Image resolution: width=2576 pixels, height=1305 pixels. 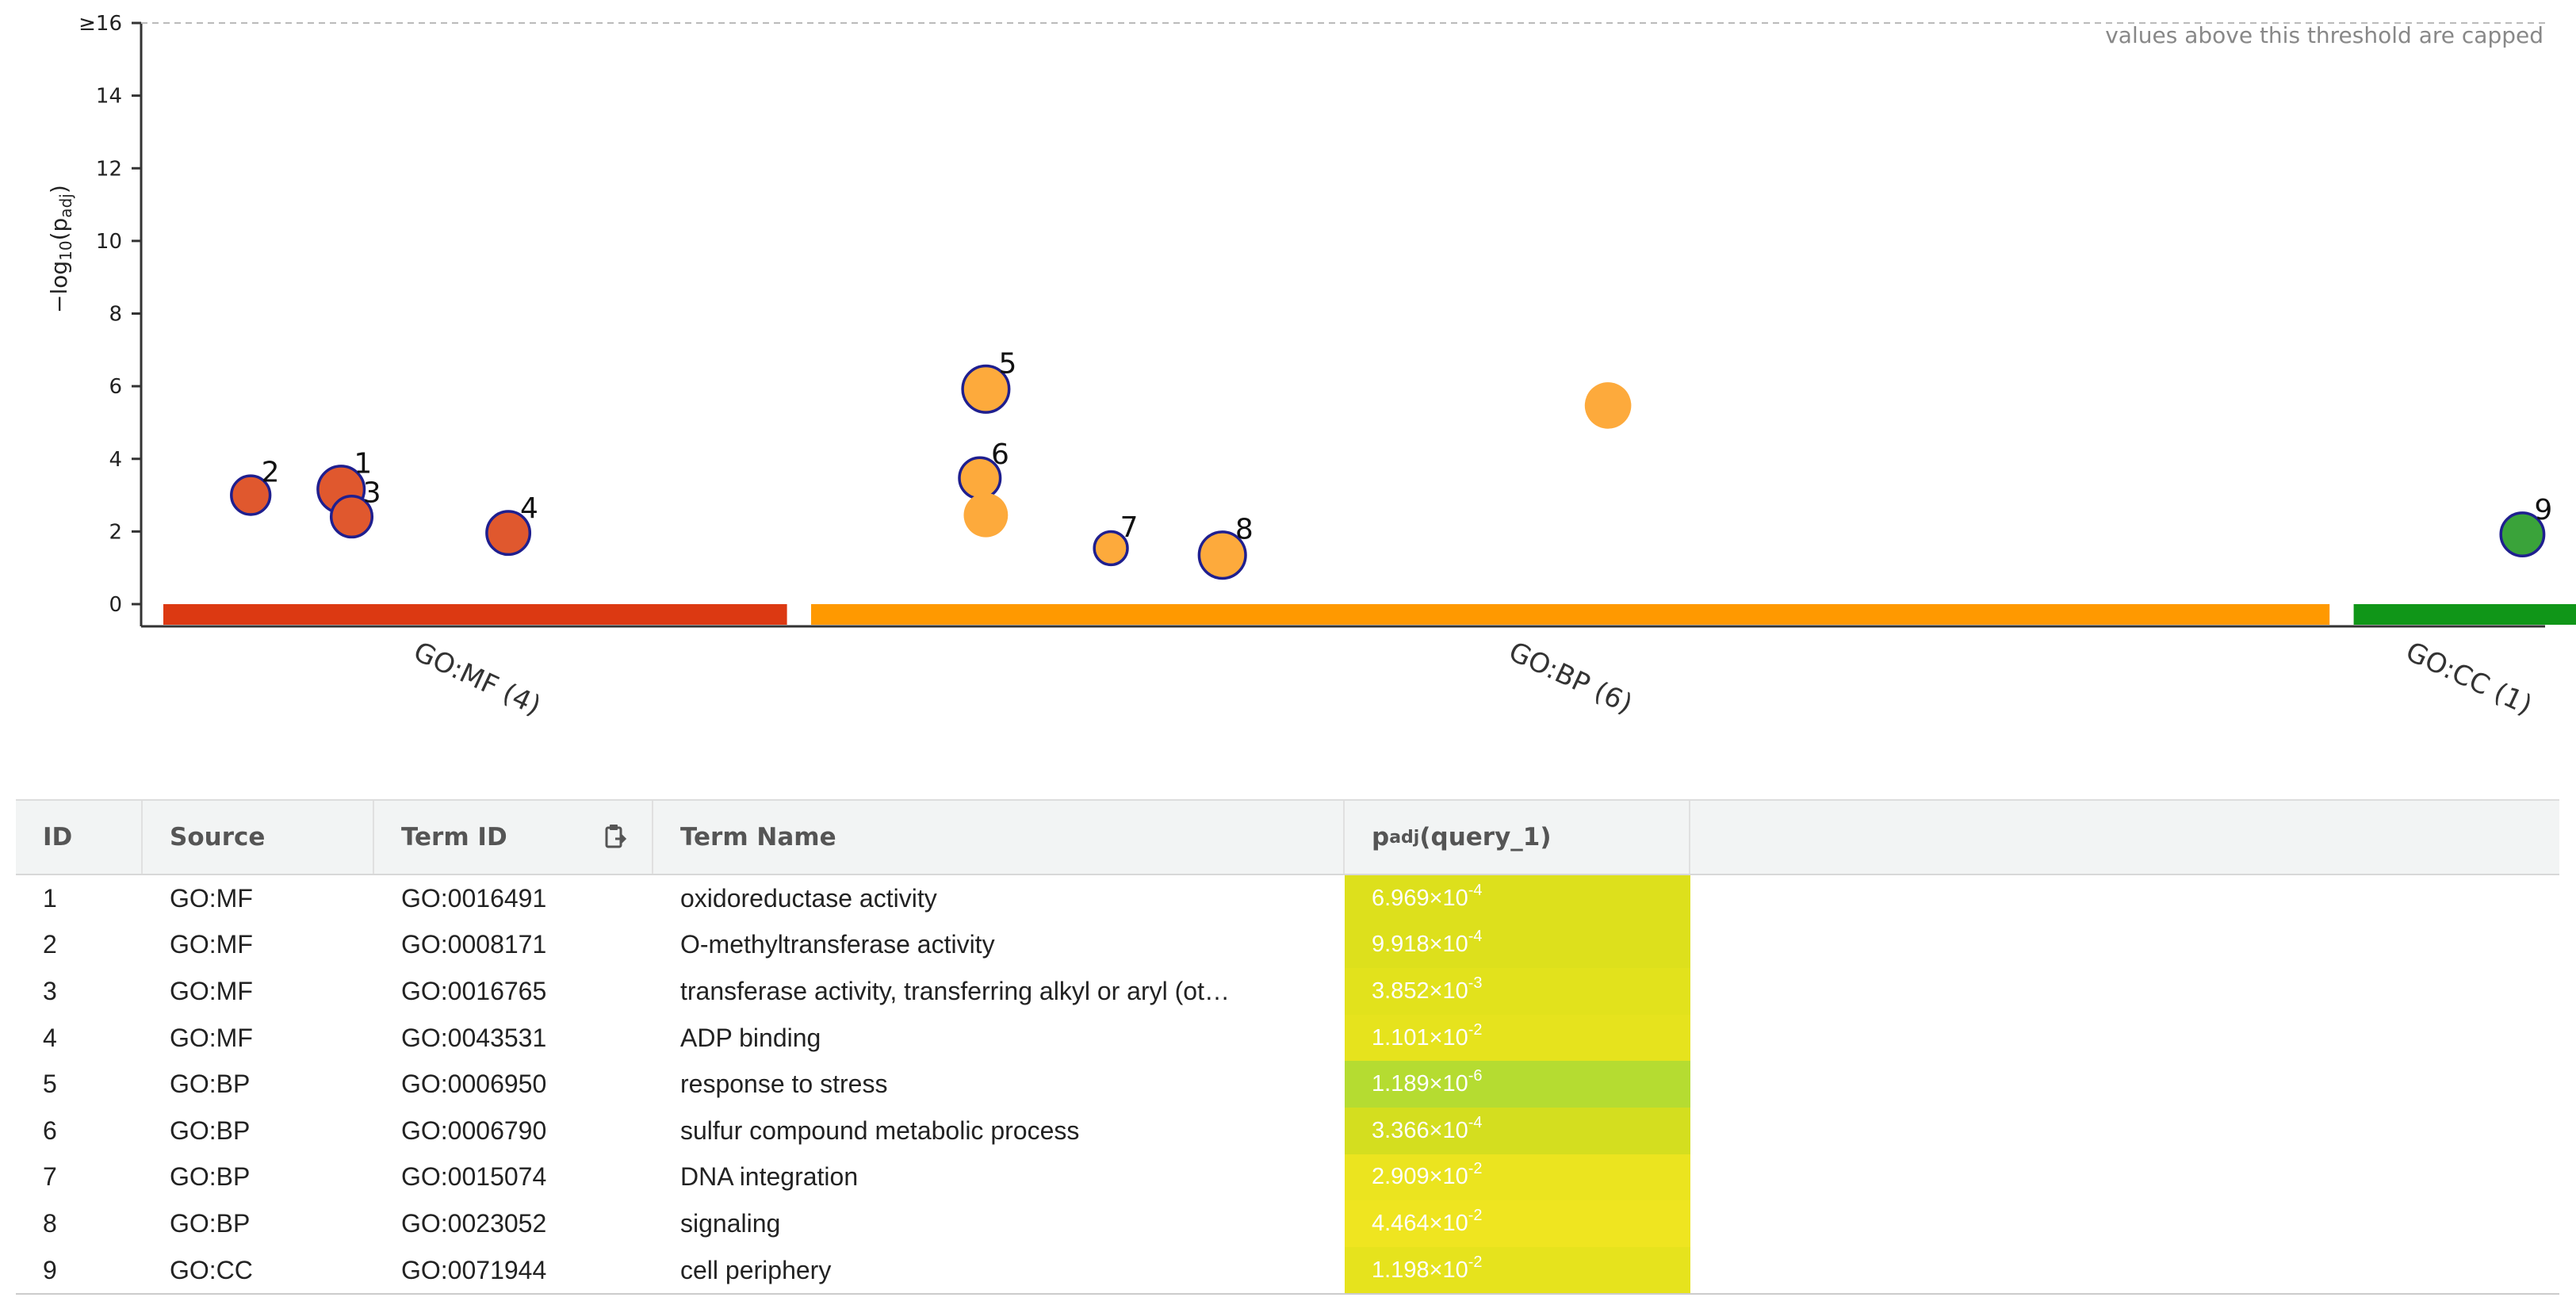 What do you see at coordinates (1000, 454) in the screenshot?
I see `data-point-label: 6` at bounding box center [1000, 454].